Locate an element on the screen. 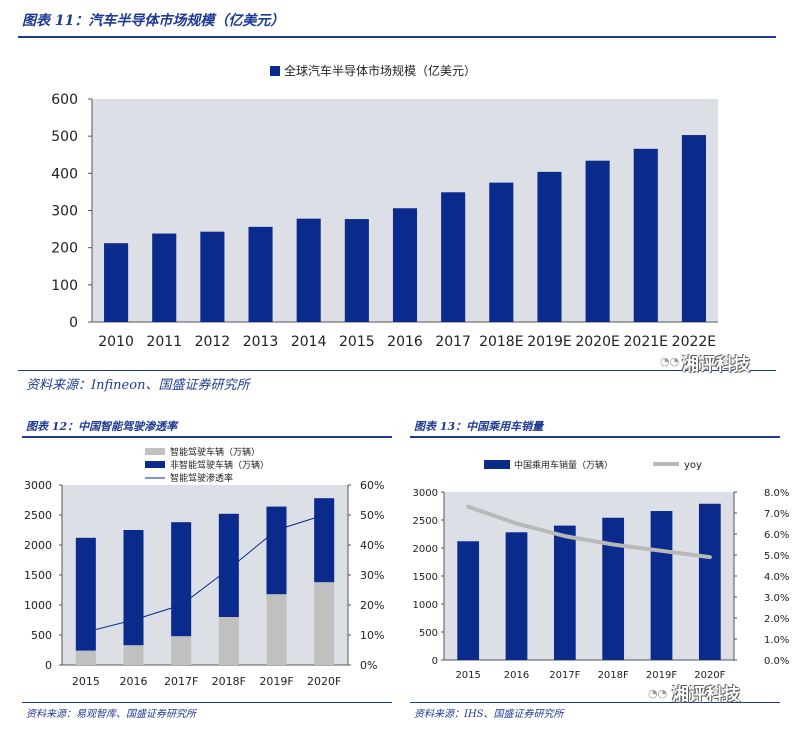  chart13-plot-background is located at coordinates (589, 576).